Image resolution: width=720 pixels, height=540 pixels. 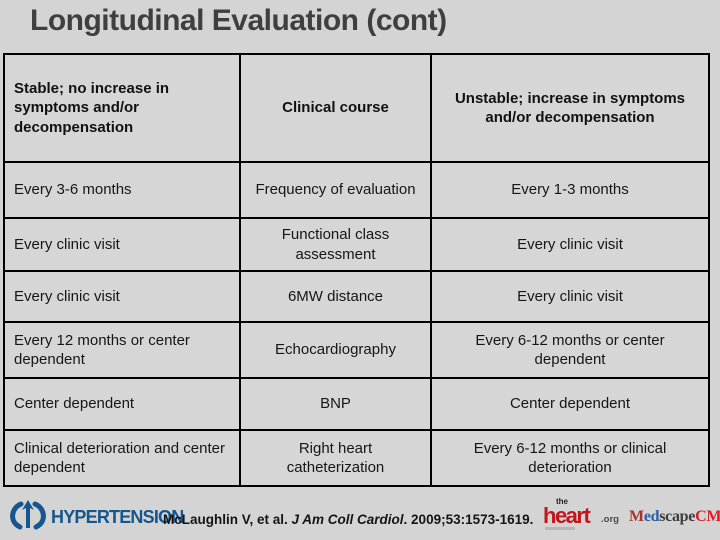 What do you see at coordinates (560, 528) in the screenshot?
I see `theheart-logo-tagline` at bounding box center [560, 528].